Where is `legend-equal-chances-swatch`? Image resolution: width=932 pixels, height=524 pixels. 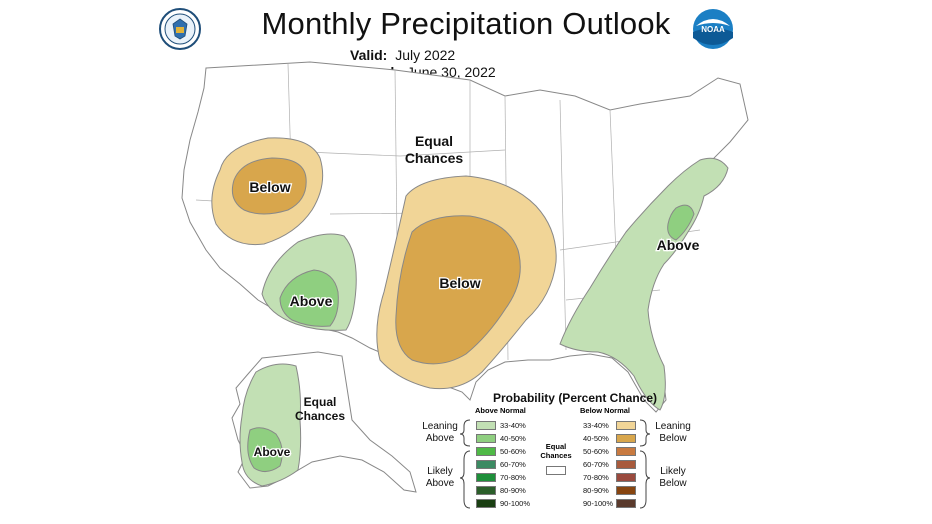 legend-equal-chances-swatch is located at coordinates (556, 470).